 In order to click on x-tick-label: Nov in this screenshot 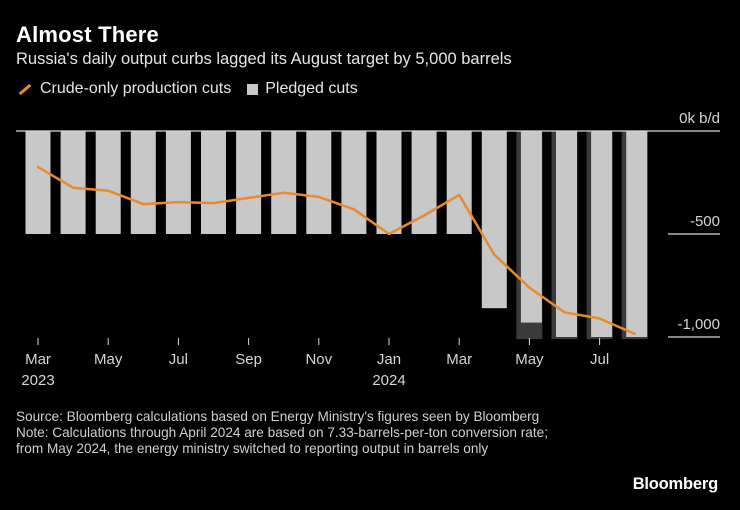, I will do `click(318, 359)`.